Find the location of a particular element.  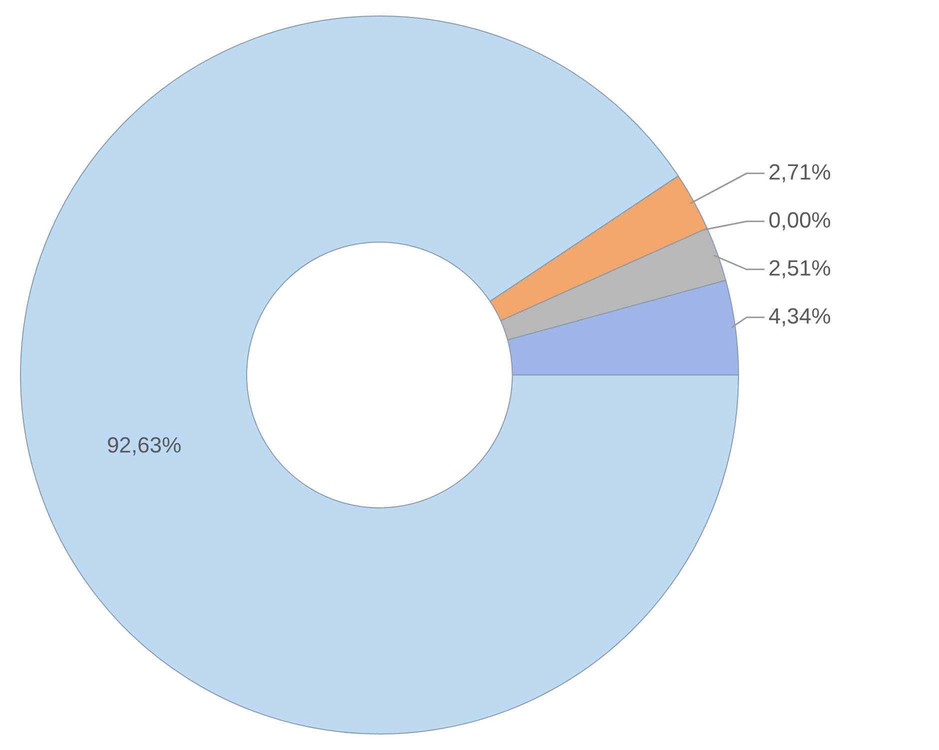

data-label: 2,71% is located at coordinates (799, 171).